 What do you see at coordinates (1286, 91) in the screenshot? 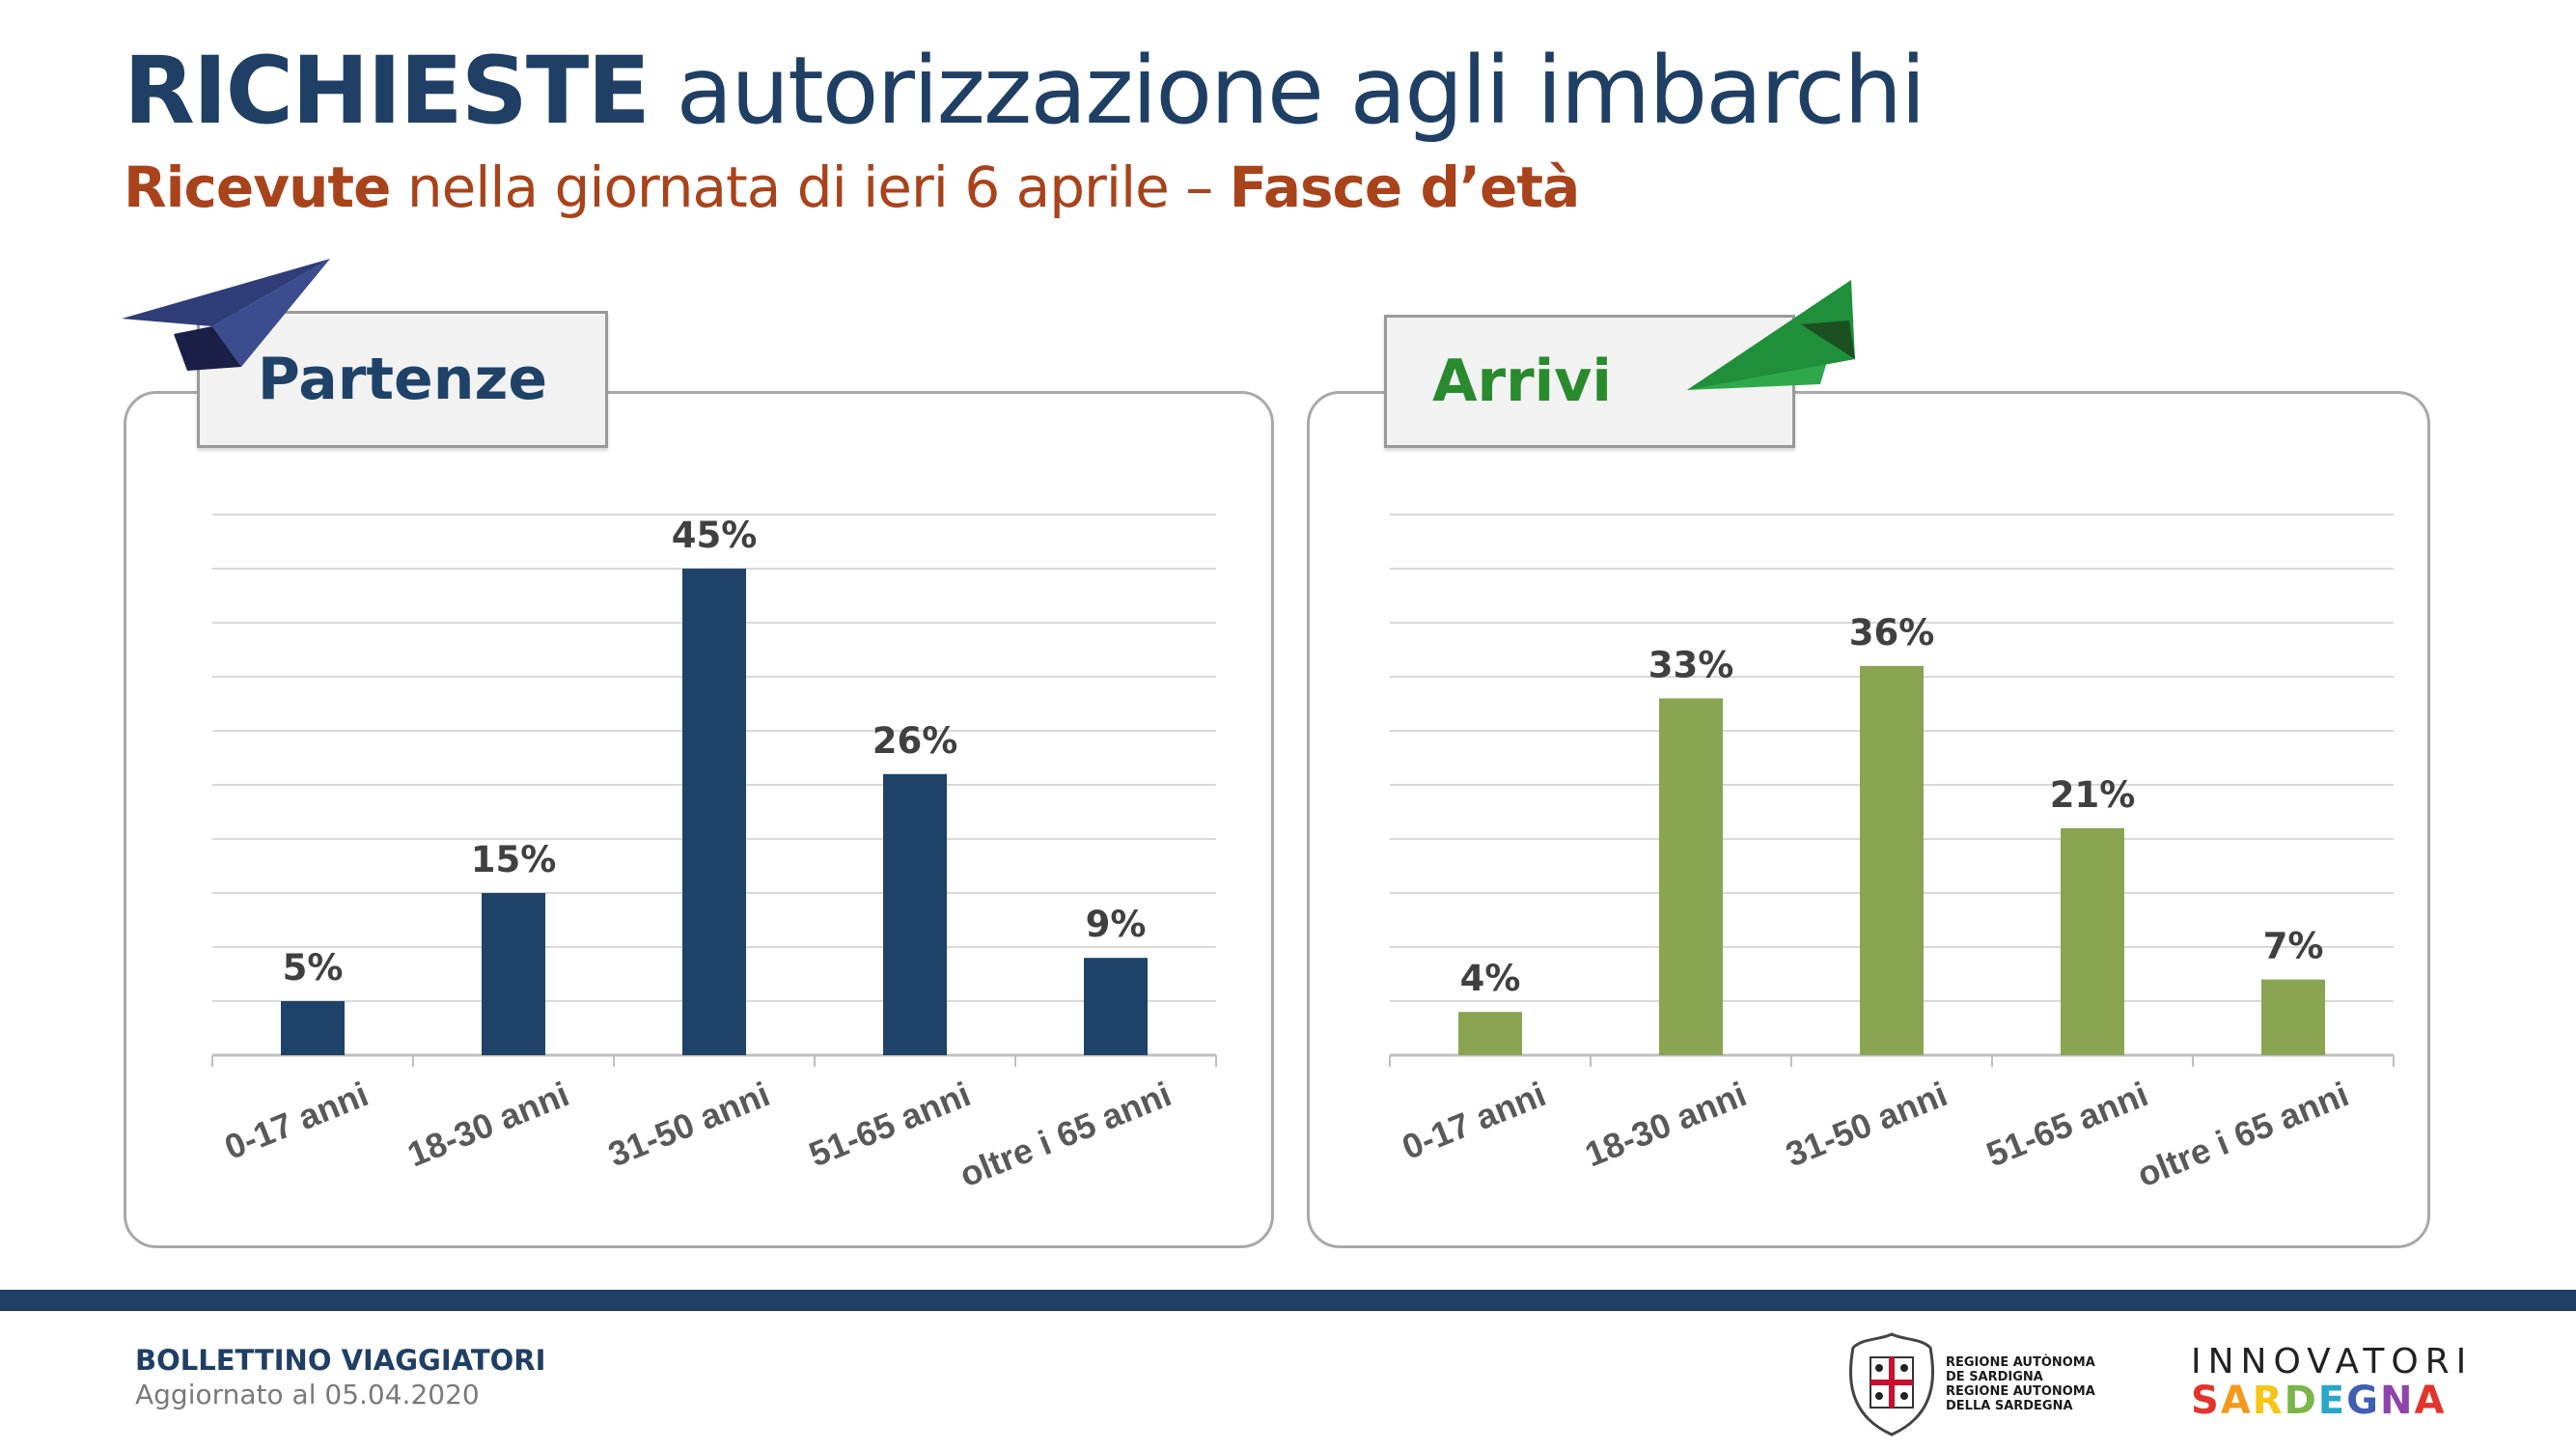
I see `title-rest: autorizzazione agli imbarchi` at bounding box center [1286, 91].